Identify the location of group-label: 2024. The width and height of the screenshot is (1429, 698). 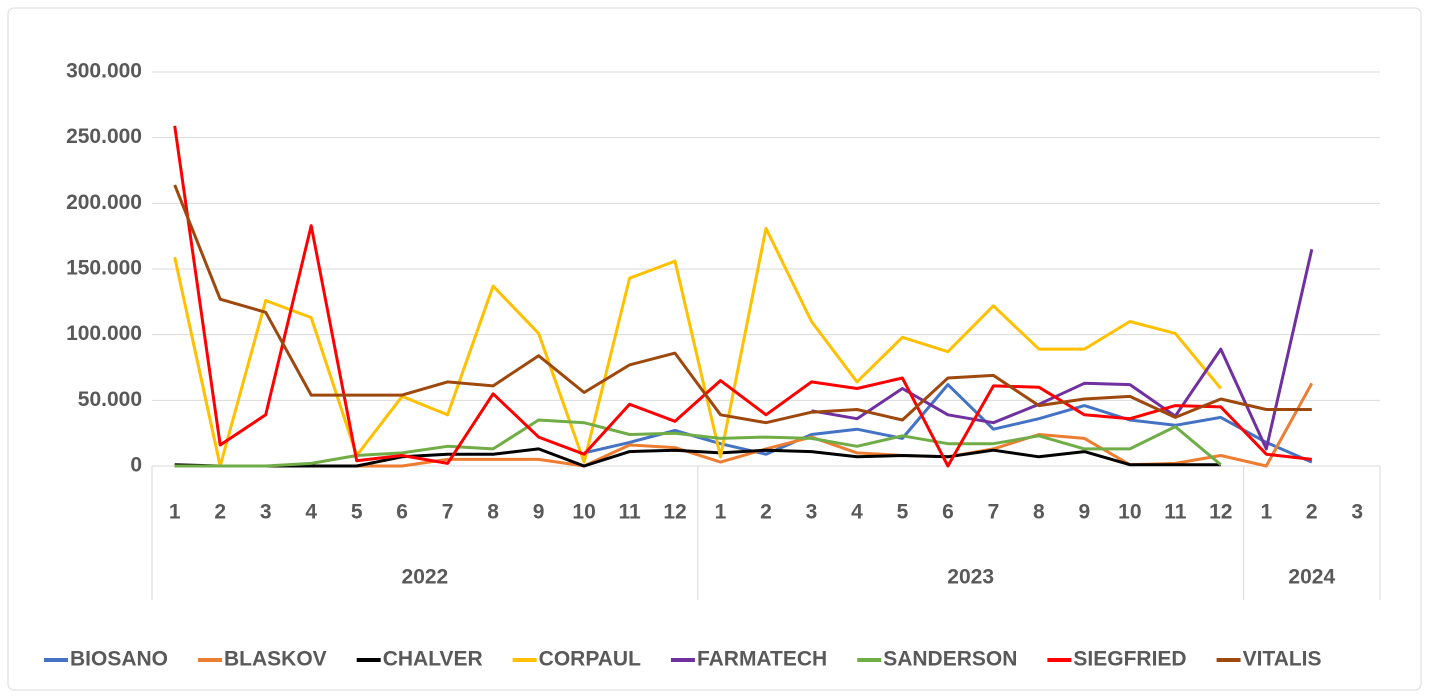
(1311, 577).